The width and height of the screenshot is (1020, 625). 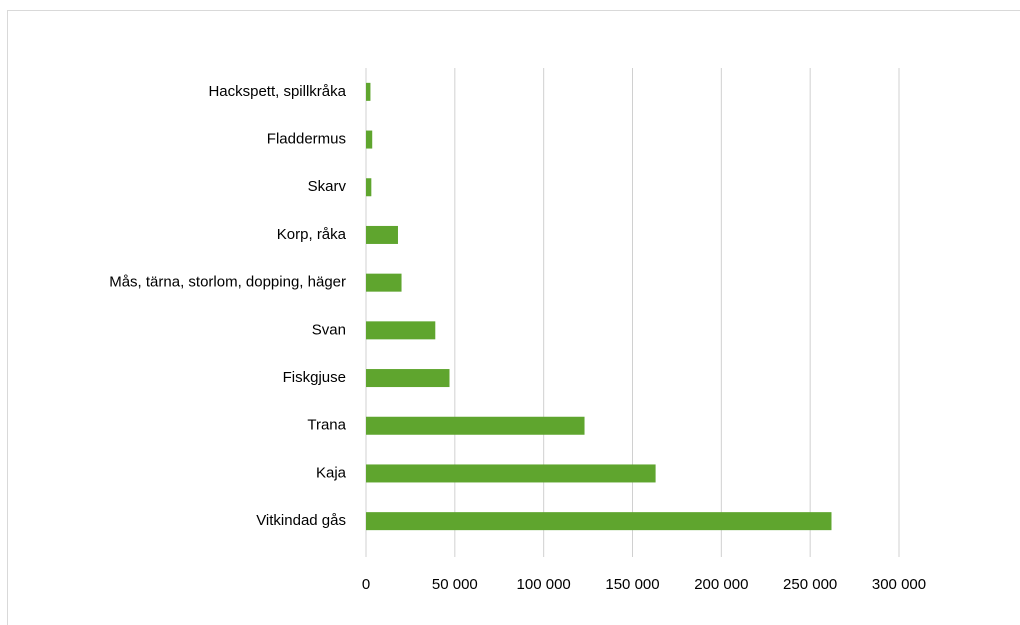 What do you see at coordinates (329, 329) in the screenshot?
I see `y-tick-label: Svan` at bounding box center [329, 329].